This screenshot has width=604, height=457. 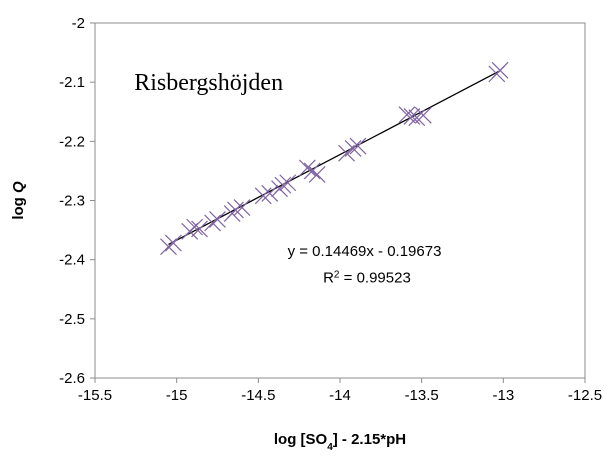 What do you see at coordinates (328, 277) in the screenshot?
I see `r2-prefix: R` at bounding box center [328, 277].